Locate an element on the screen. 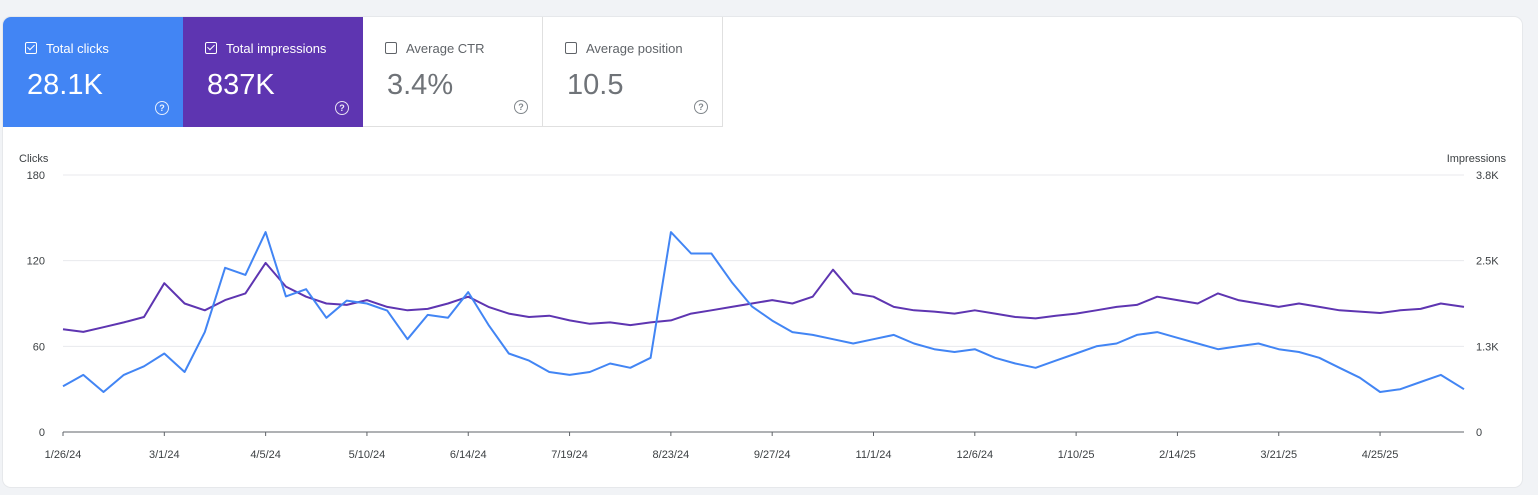 The image size is (1538, 495). right-axis-label: Impressions is located at coordinates (1477, 159).